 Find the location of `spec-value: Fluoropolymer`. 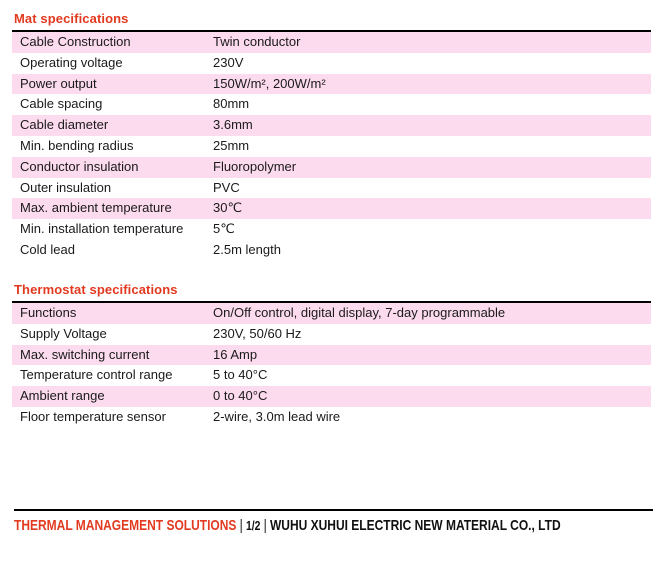

spec-value: Fluoropolymer is located at coordinates (255, 166).